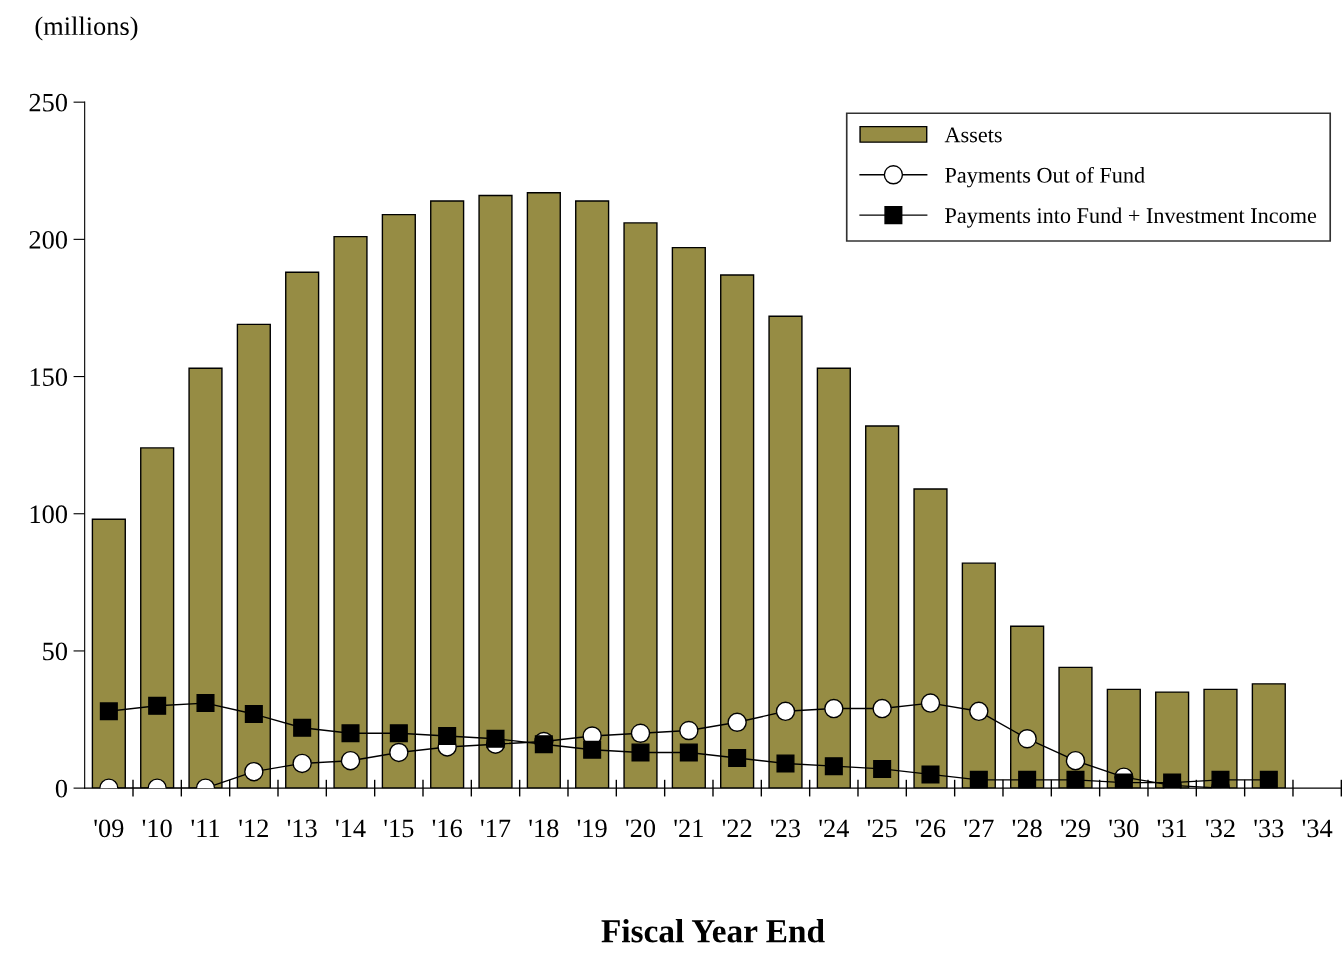  I want to click on y-tick-label: 50, so click(55, 651).